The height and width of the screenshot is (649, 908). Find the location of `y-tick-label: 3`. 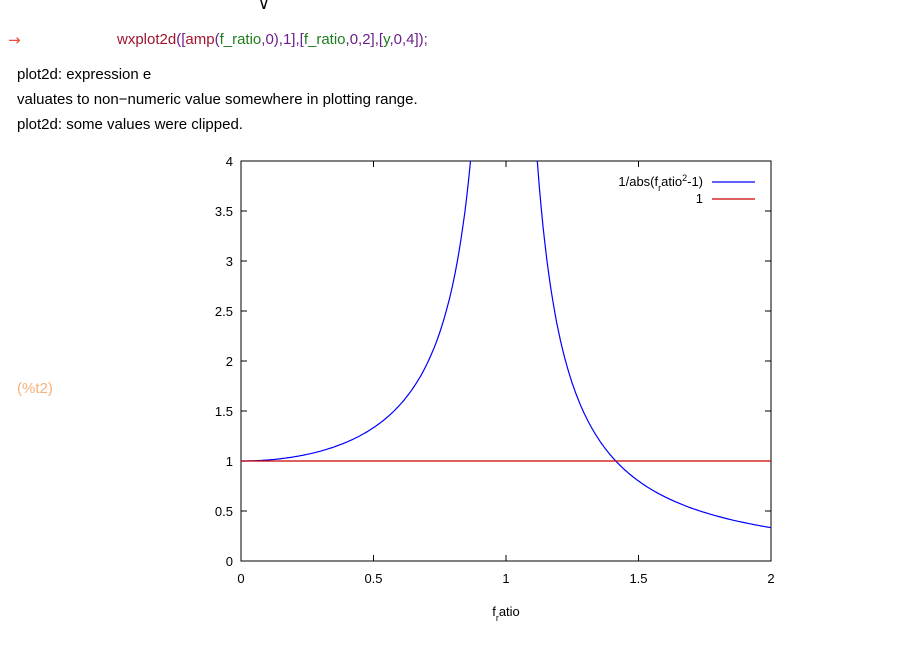

y-tick-label: 3 is located at coordinates (229, 261).